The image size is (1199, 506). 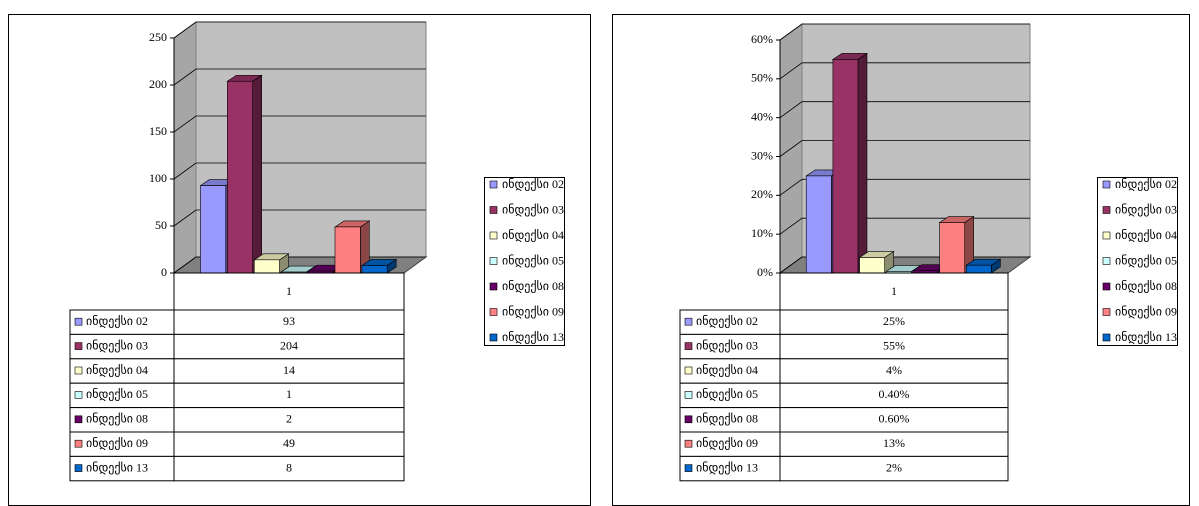 I want to click on y-tick-label: 40%, so click(x=762, y=116).